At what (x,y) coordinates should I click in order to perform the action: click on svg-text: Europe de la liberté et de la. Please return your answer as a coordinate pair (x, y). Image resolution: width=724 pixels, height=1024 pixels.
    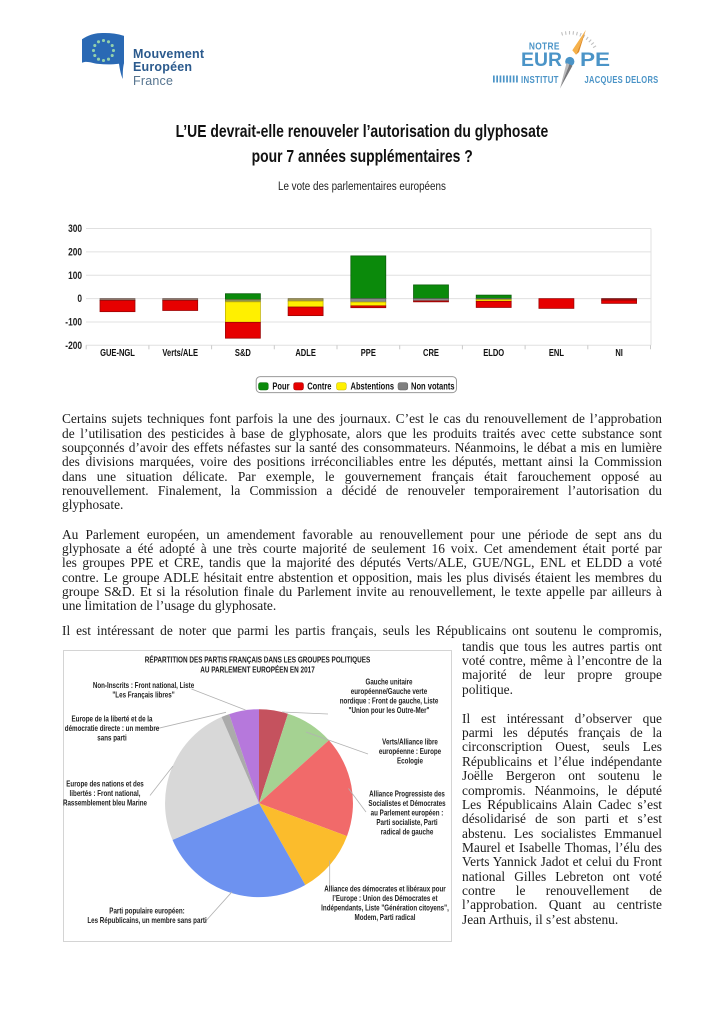
    Looking at the image, I should click on (113, 719).